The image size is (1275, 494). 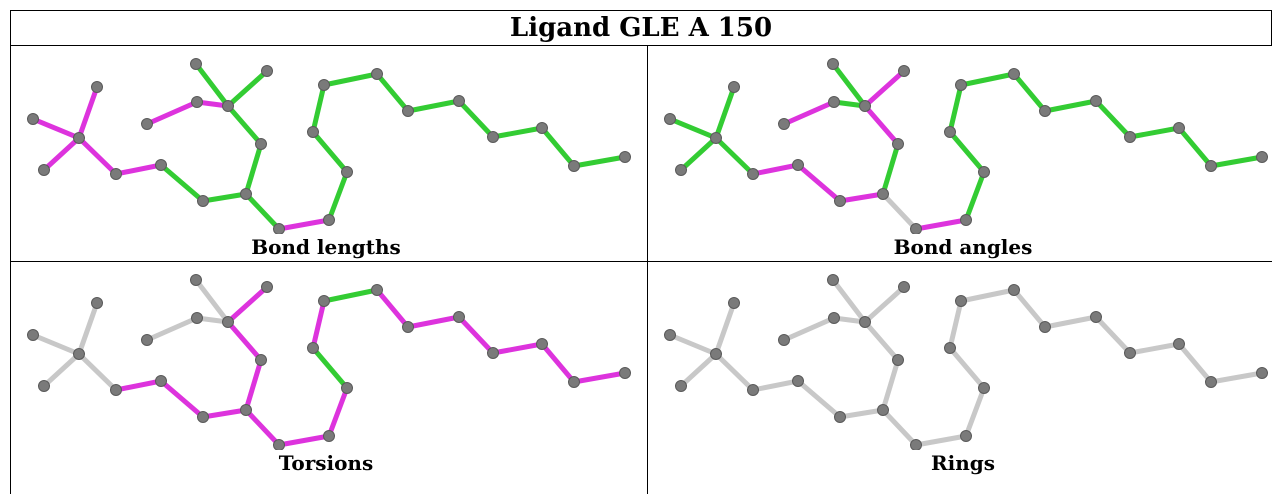 What do you see at coordinates (962, 463) in the screenshot?
I see `panel-caption: Rings` at bounding box center [962, 463].